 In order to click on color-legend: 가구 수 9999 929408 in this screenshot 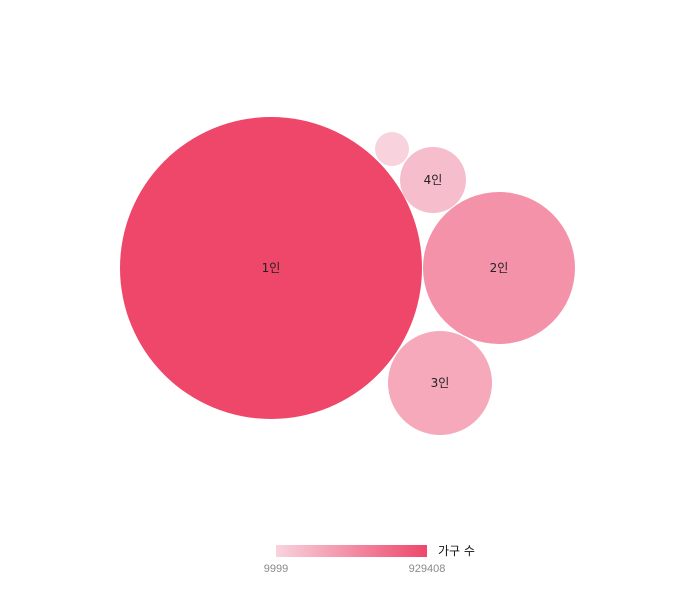, I will do `click(369, 559)`.